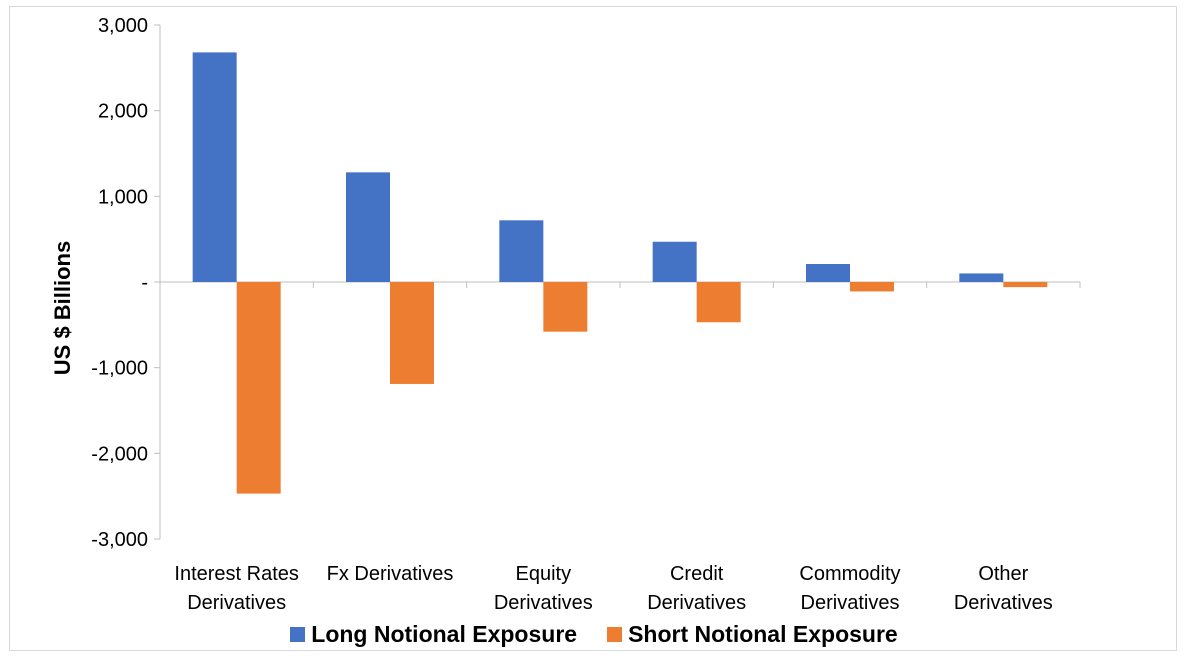  I want to click on legend-swatch-short, so click(615, 634).